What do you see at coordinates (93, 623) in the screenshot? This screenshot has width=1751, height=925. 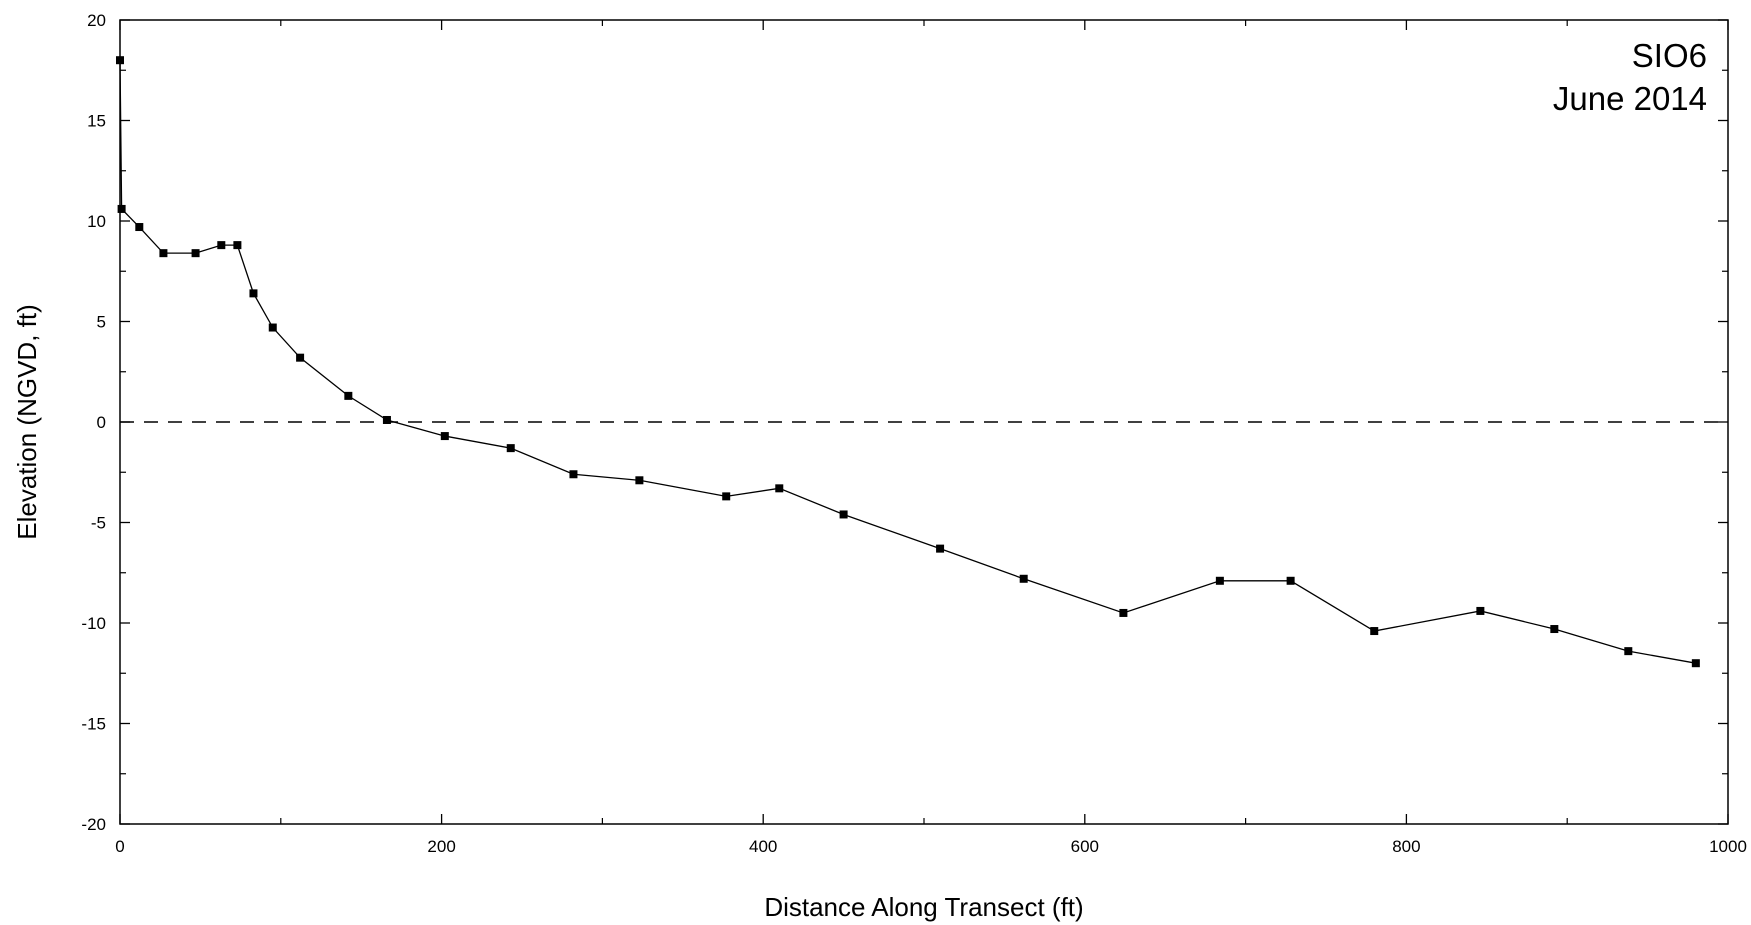 I see `y-tick-label: -10` at bounding box center [93, 623].